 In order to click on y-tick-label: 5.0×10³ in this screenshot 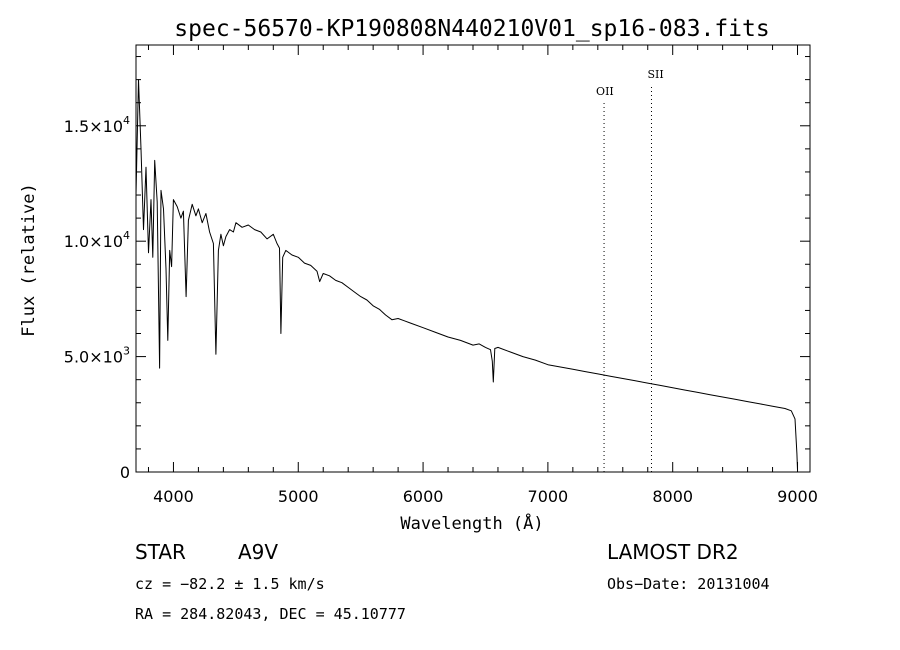, I will do `click(97, 356)`.